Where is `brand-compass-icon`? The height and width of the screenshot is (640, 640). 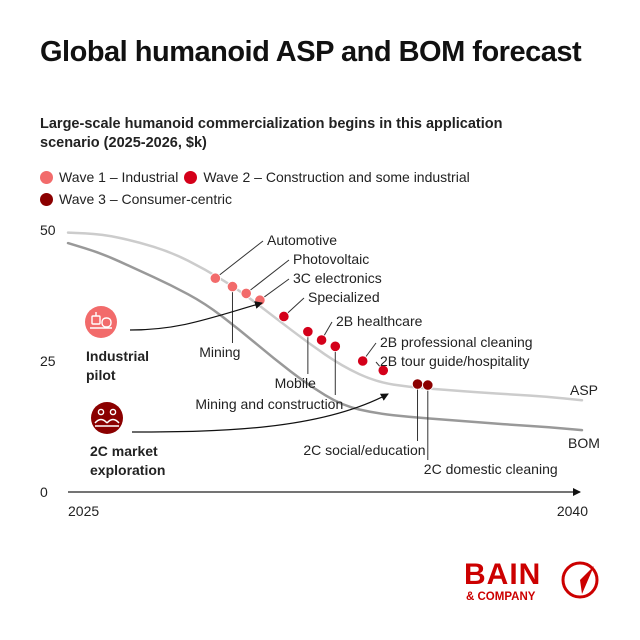 brand-compass-icon is located at coordinates (587, 580).